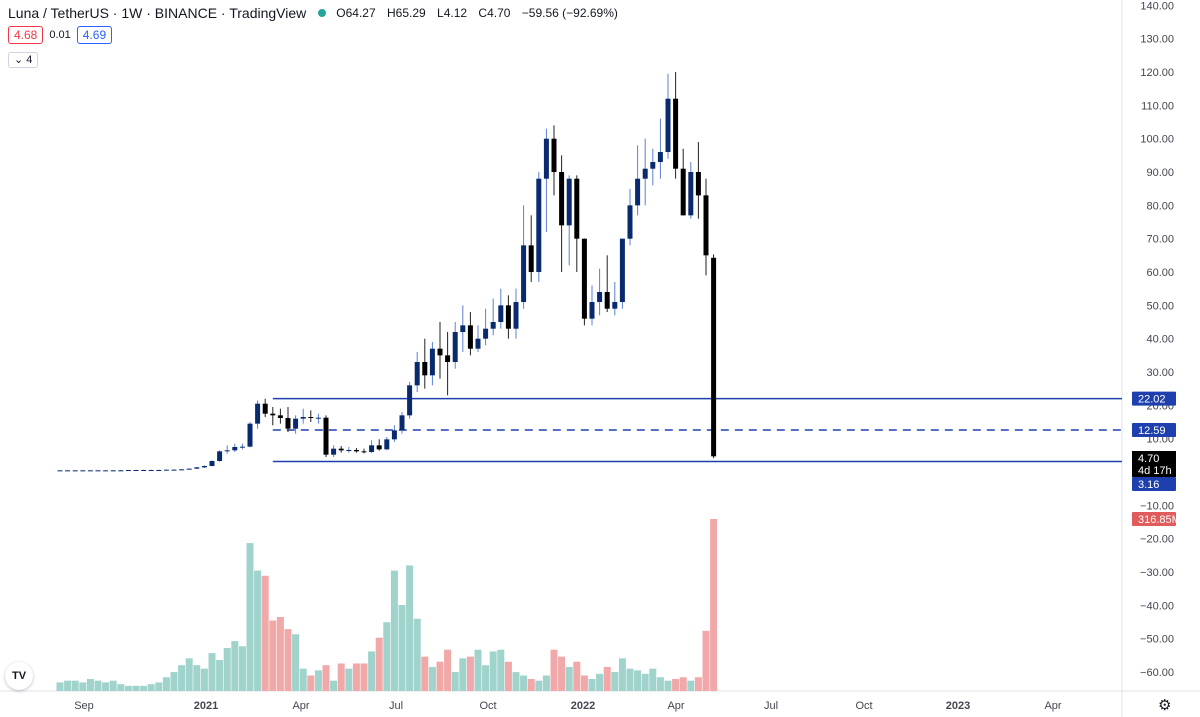 The image size is (1200, 717). What do you see at coordinates (483, 13) in the screenshot?
I see `close-label: C` at bounding box center [483, 13].